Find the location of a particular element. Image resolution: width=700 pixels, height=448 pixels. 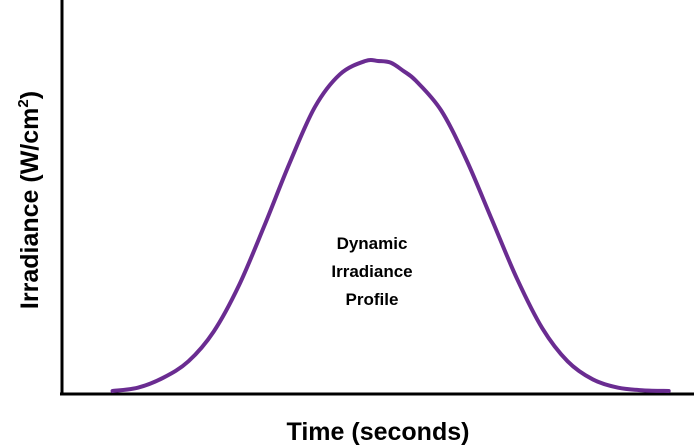

y-axis-label-main: Irradiance (W/cm is located at coordinates (30, 208).